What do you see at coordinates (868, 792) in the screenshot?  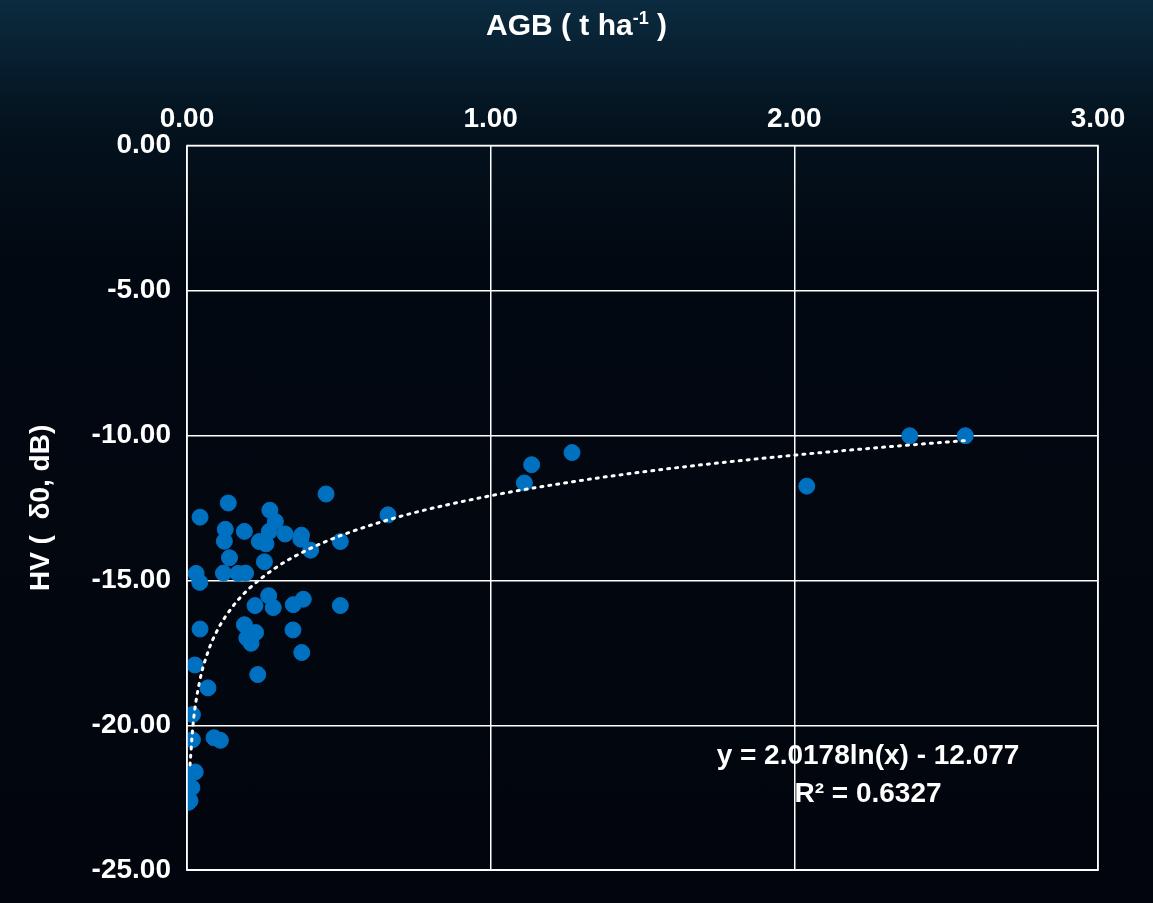 I see `annotation: R² = 0.6327` at bounding box center [868, 792].